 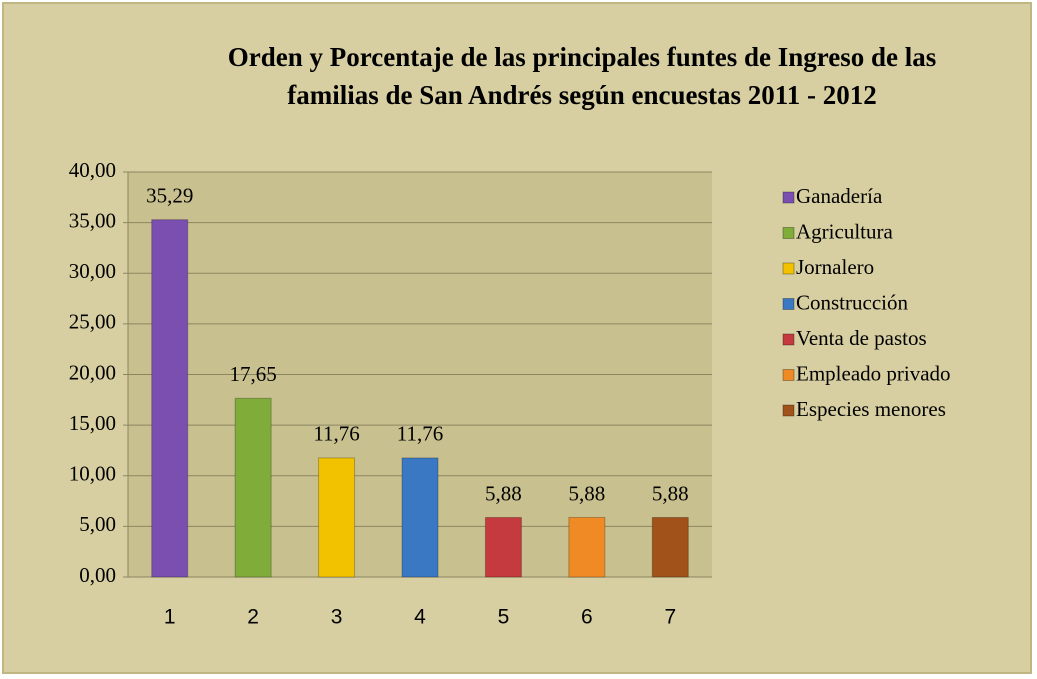 I want to click on legend-label: Especies menores, so click(x=871, y=409).